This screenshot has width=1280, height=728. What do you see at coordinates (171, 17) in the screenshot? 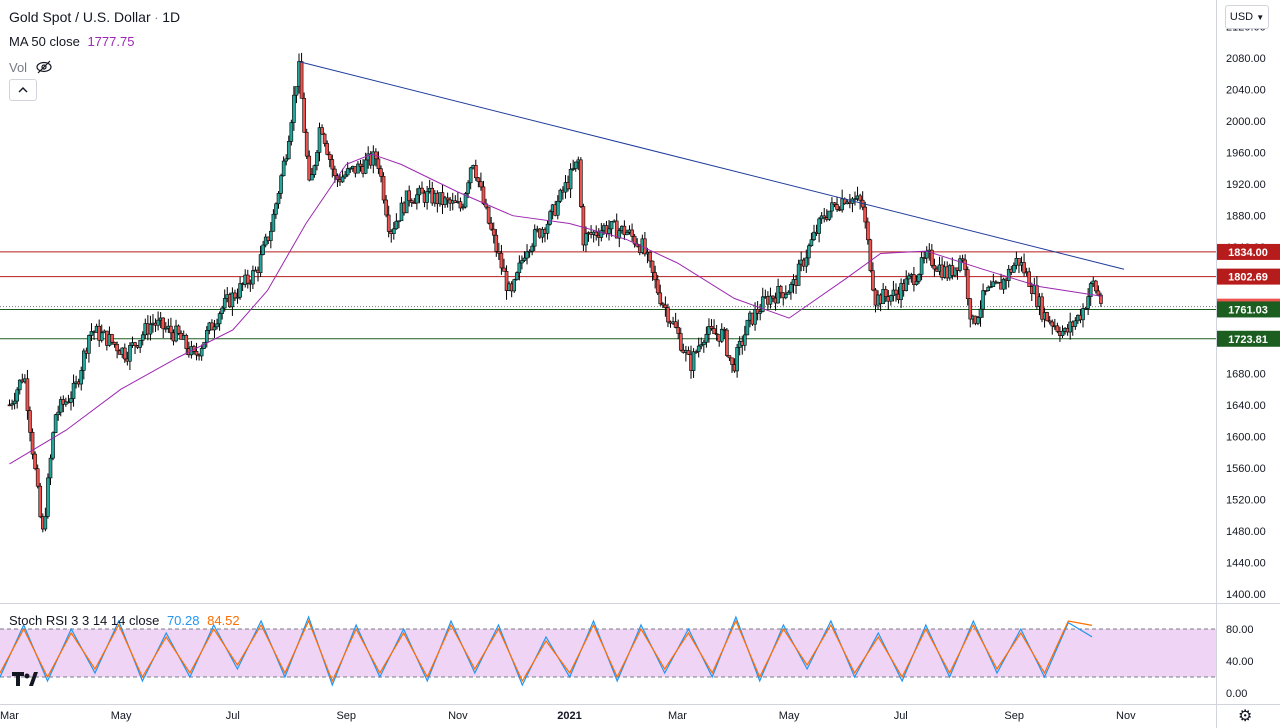
I see `timeframe-label: 1D` at bounding box center [171, 17].